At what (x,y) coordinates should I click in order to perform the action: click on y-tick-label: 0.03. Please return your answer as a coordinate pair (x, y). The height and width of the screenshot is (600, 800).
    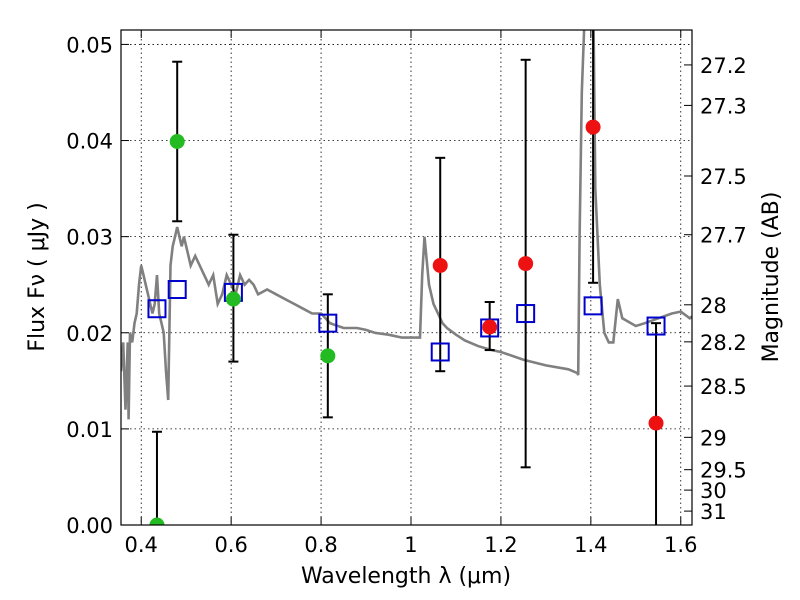
    Looking at the image, I should click on (89, 238).